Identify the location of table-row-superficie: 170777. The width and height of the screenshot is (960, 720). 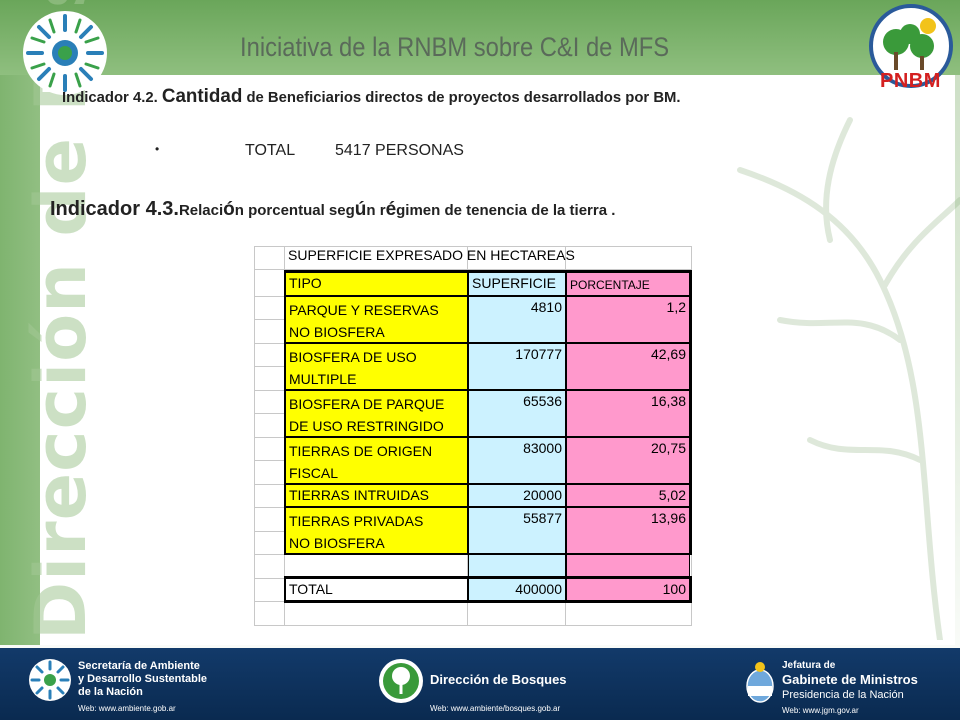
(517, 366).